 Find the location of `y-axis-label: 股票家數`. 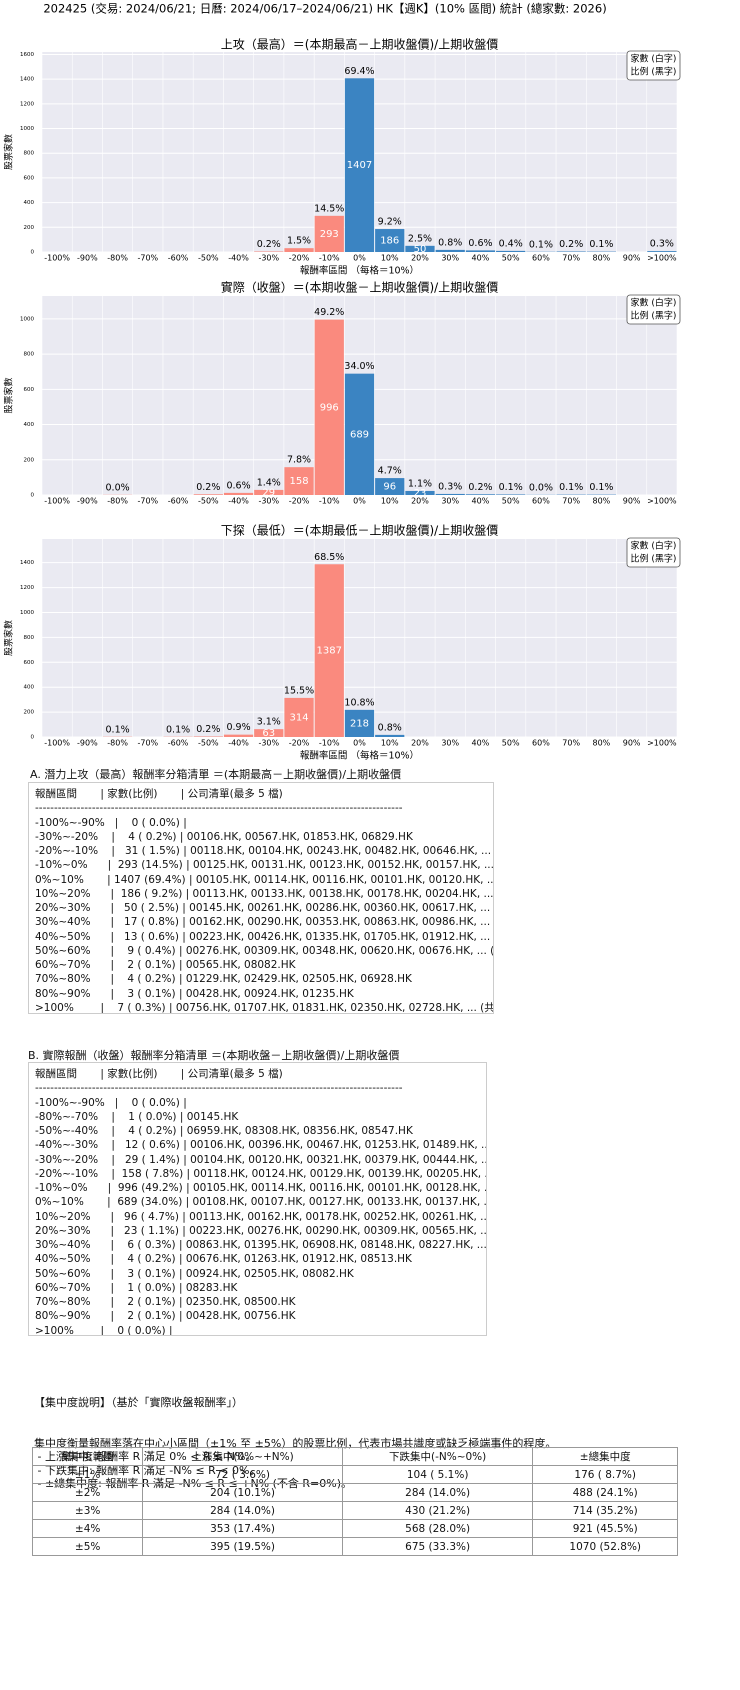

y-axis-label: 股票家數 is located at coordinates (9, 395).